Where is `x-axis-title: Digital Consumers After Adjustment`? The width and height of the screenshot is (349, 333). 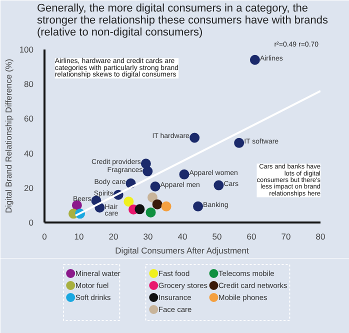 x-axis-title: Digital Consumers After Adjustment is located at coordinates (182, 251).